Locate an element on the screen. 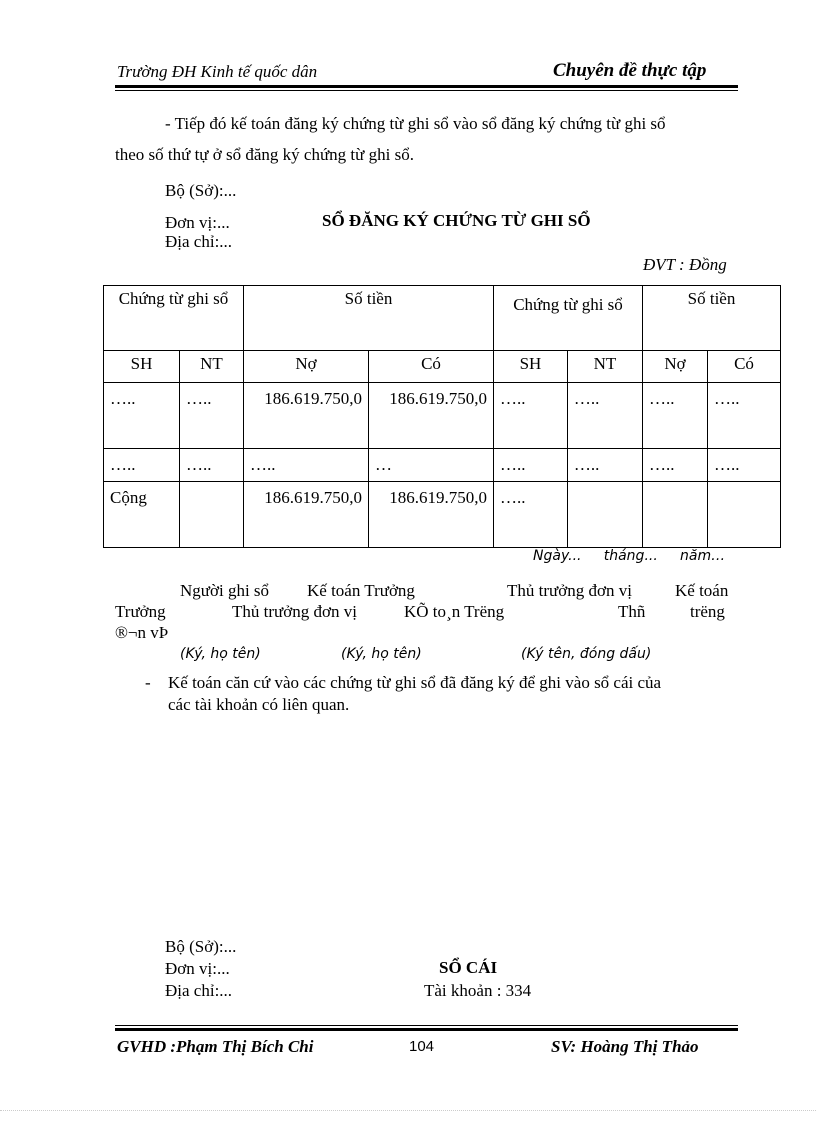 The width and height of the screenshot is (816, 1123). header-school: Trường ĐH Kinh tế quốc dân is located at coordinates (217, 71).